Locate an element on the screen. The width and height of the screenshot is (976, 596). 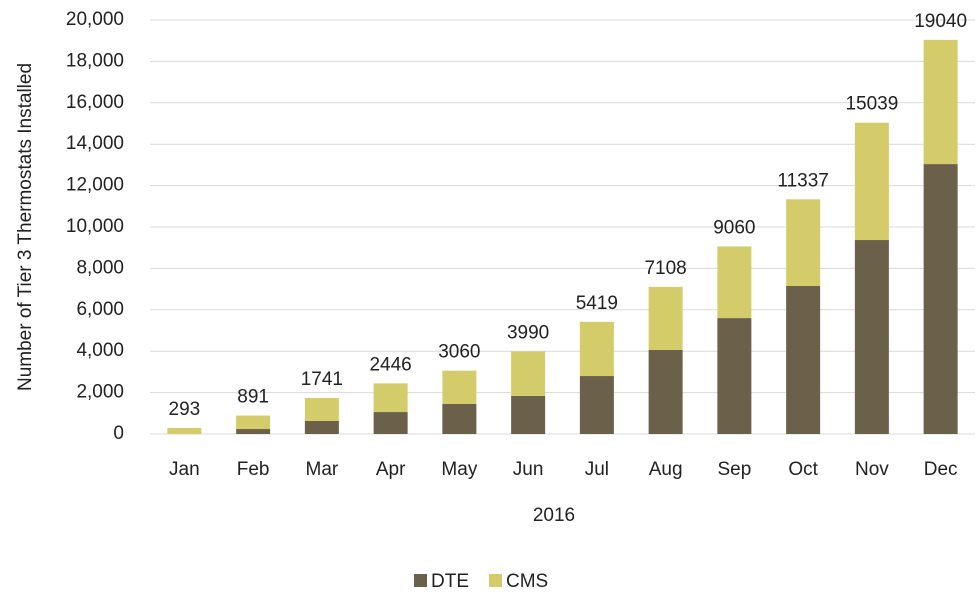
total-label: 3060 is located at coordinates (459, 352).